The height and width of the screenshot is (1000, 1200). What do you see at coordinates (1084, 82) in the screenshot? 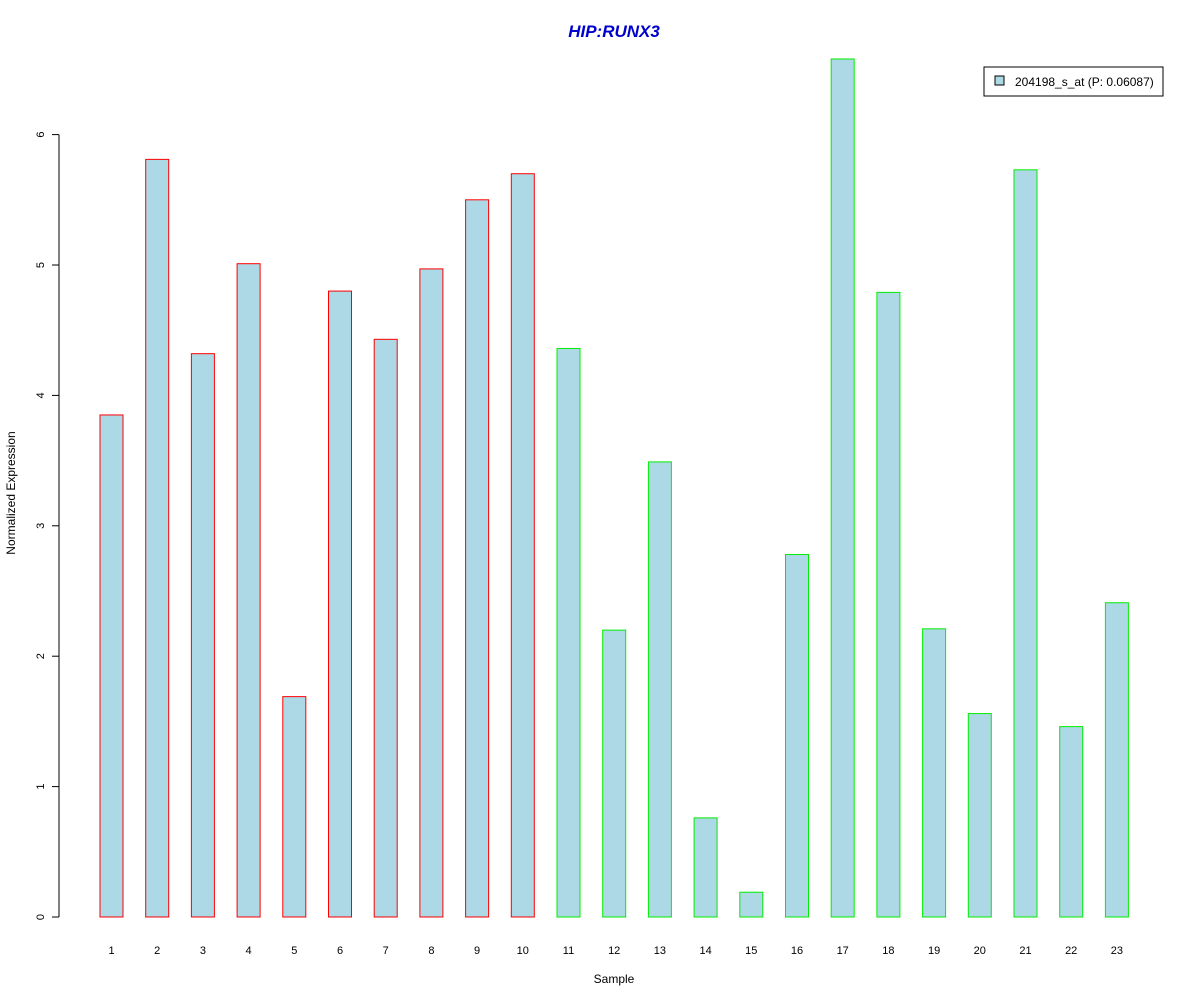
I see `legend-label: 204198_s_at (P: 0.06087)` at bounding box center [1084, 82].